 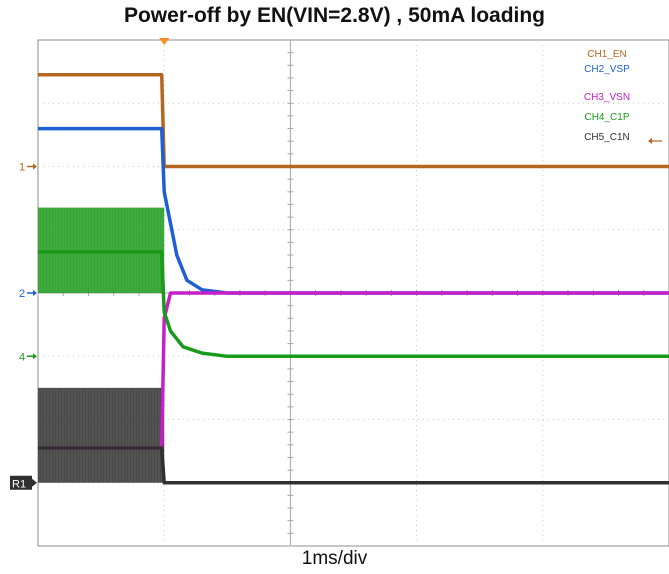 What do you see at coordinates (606, 117) in the screenshot?
I see `legend-entry: CH4_C1P` at bounding box center [606, 117].